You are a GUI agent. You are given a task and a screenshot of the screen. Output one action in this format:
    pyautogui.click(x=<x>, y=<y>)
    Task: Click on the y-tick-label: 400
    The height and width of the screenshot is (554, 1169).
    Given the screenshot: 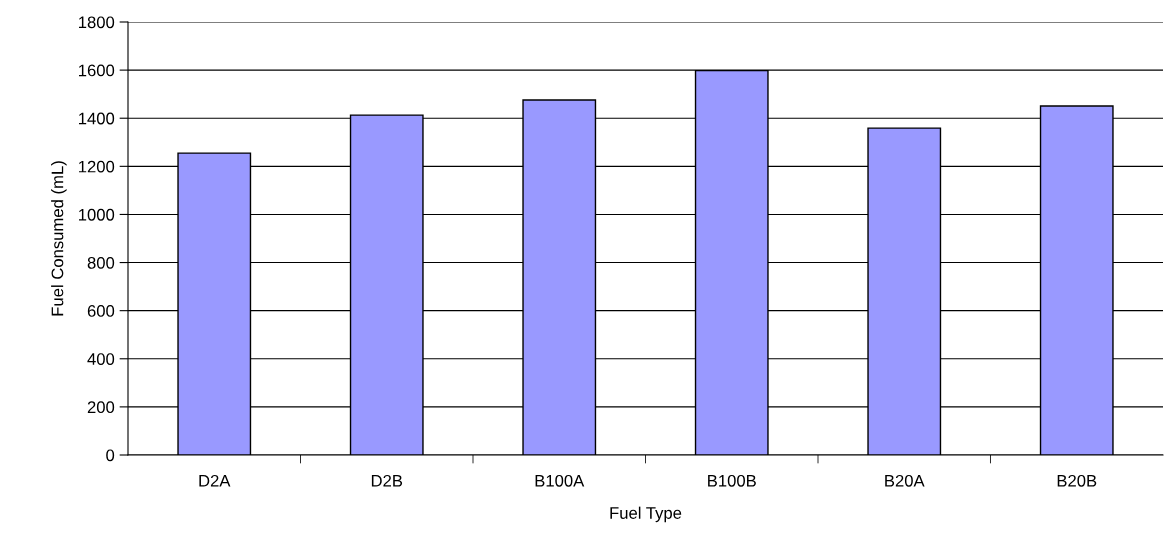 What is the action you would take?
    pyautogui.click(x=101, y=359)
    